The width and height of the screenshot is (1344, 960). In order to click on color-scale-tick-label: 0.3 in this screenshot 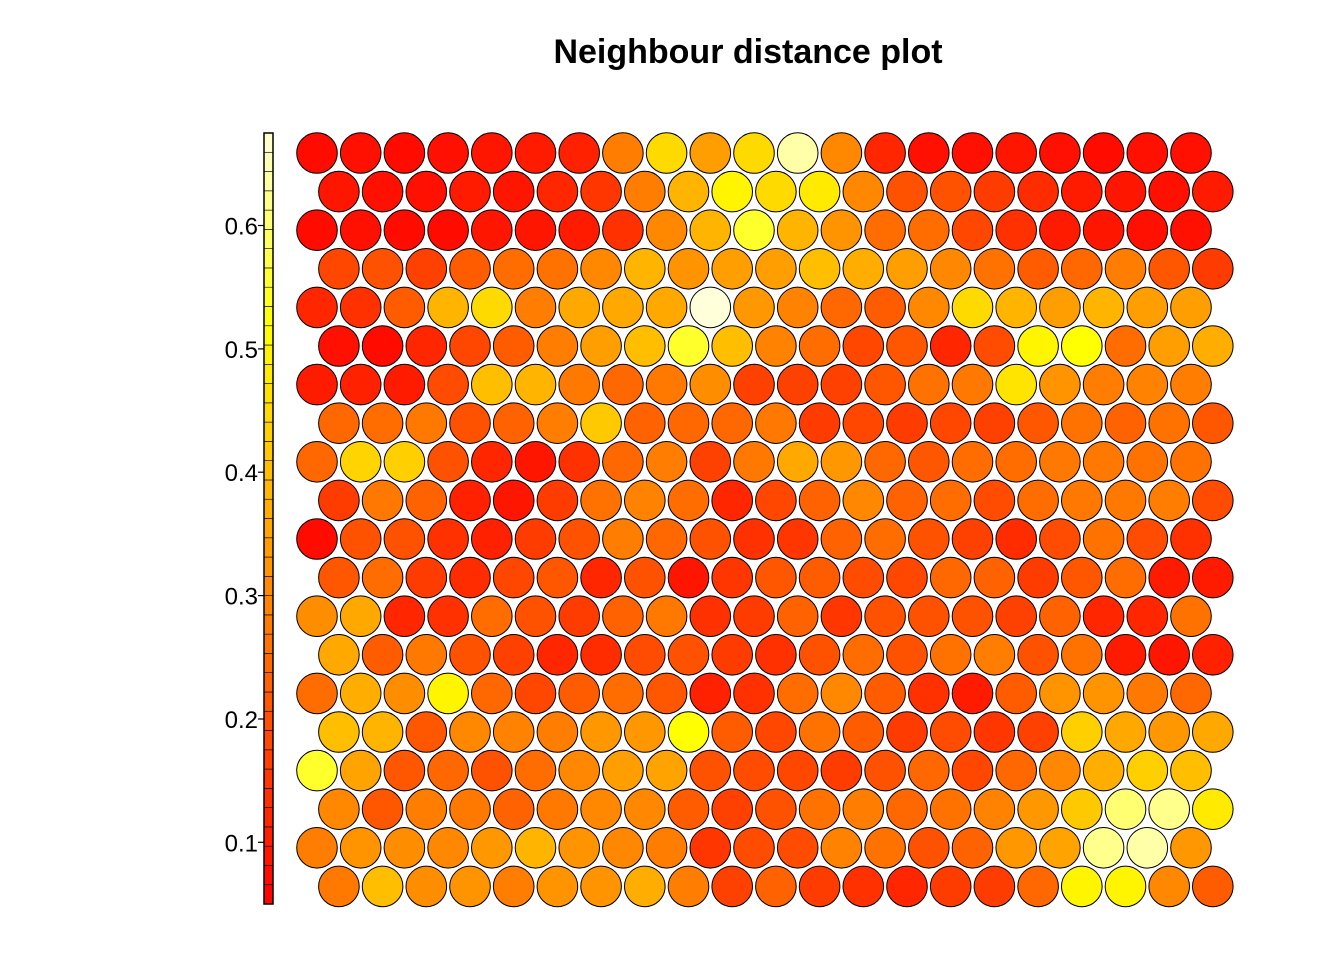, I will do `click(241, 597)`.